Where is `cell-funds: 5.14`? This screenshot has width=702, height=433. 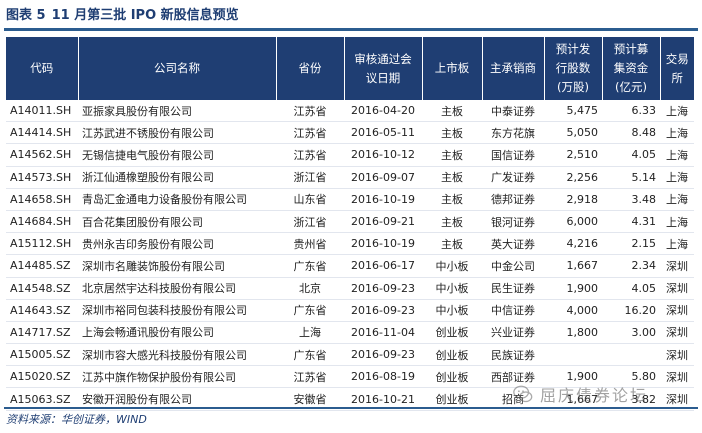
cell-funds: 5.14 is located at coordinates (631, 177).